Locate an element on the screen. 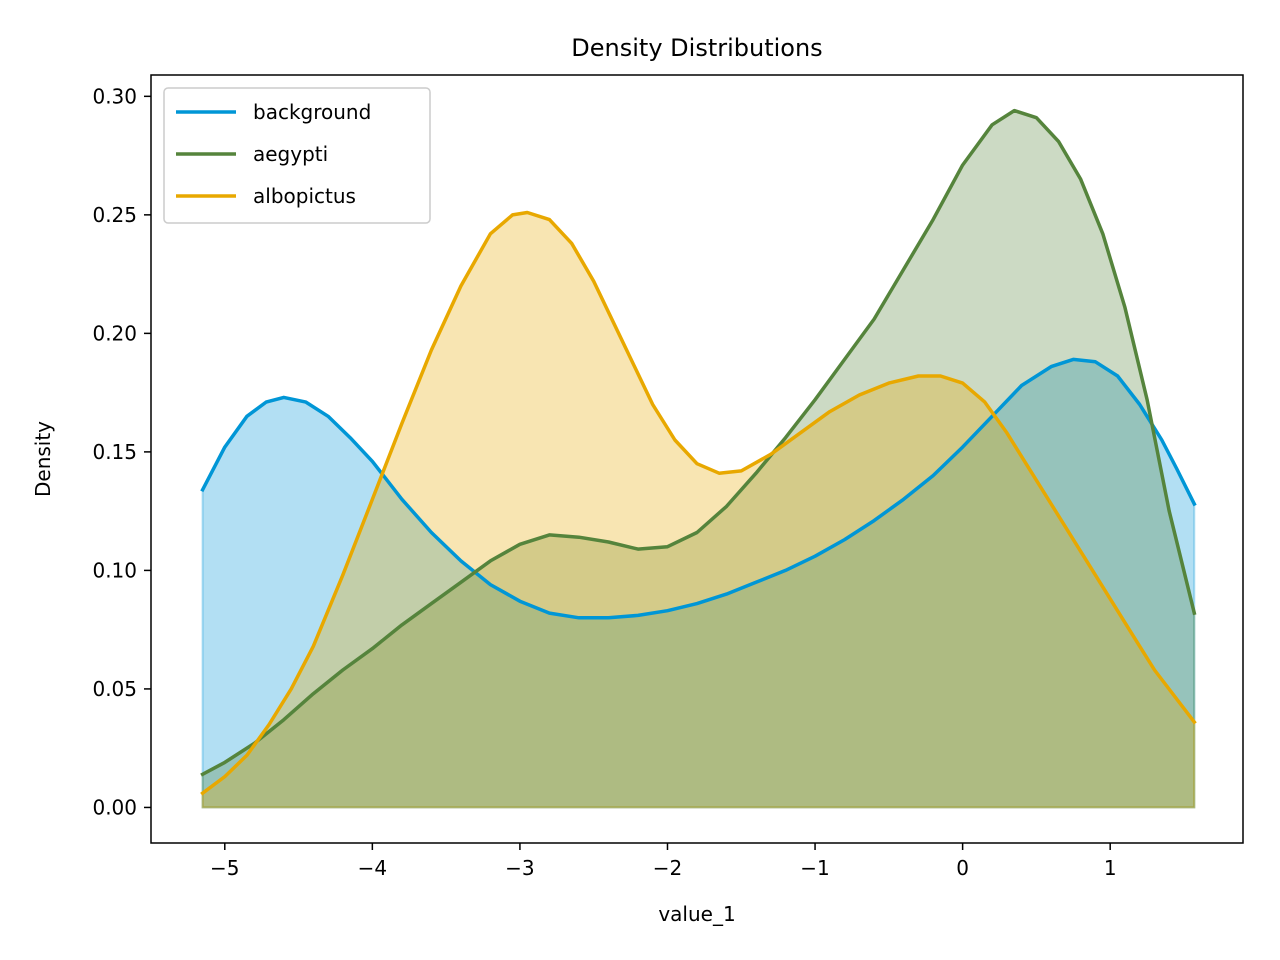 The width and height of the screenshot is (1280, 960). x-tick-label: −4 is located at coordinates (372, 868).